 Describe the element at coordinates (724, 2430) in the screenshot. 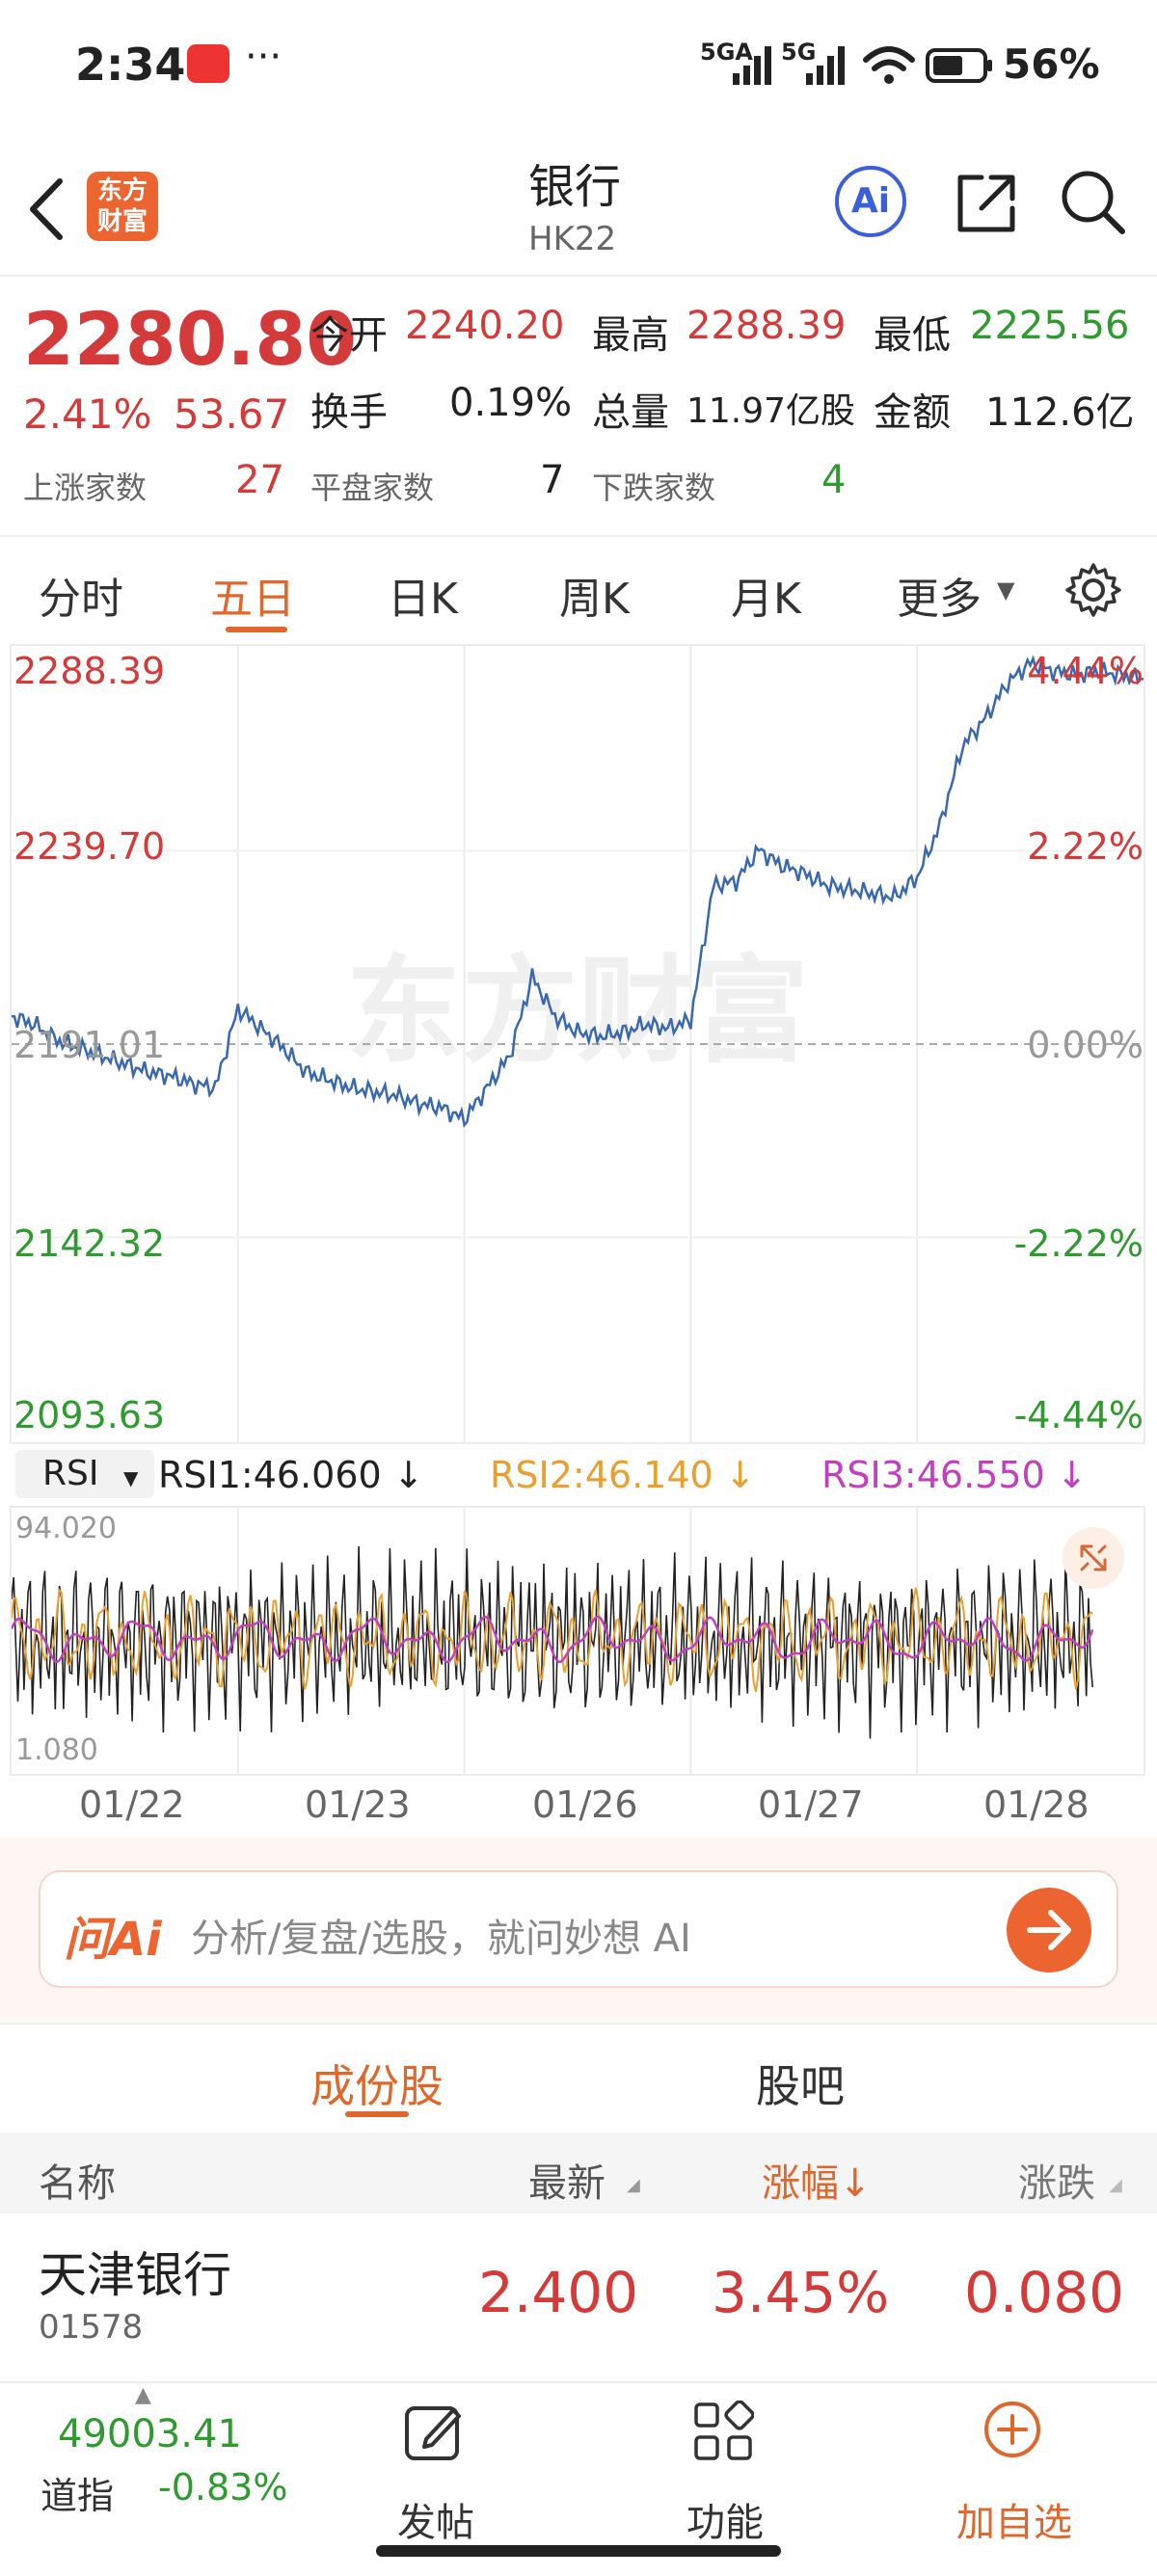

I see `grid-apps-icon` at that location.